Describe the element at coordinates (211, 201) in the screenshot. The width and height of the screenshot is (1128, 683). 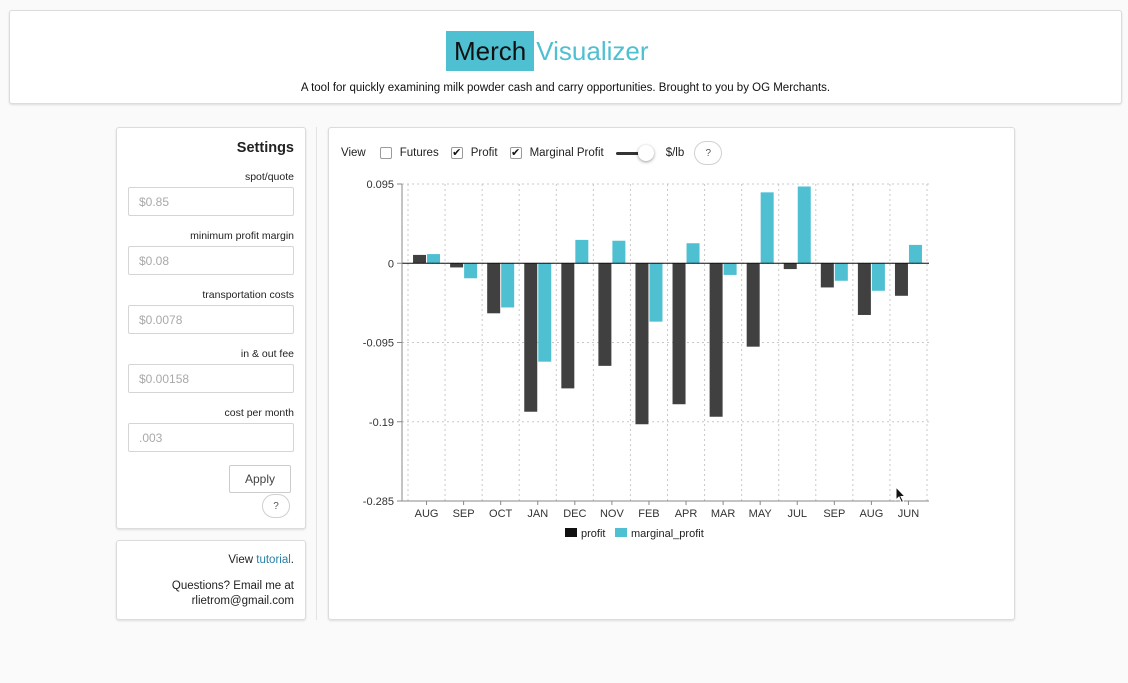
I see `spot-quote-input` at that location.